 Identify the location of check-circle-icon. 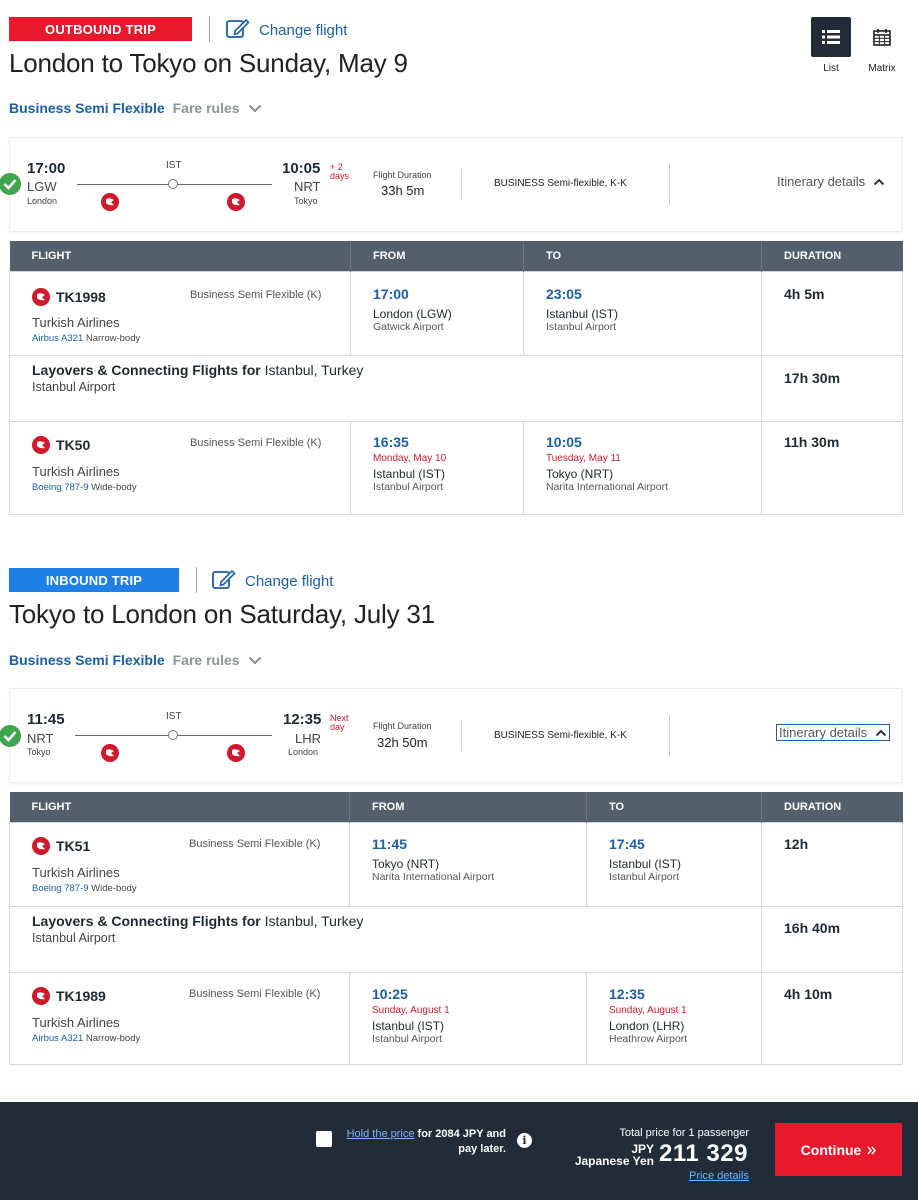
(10, 738).